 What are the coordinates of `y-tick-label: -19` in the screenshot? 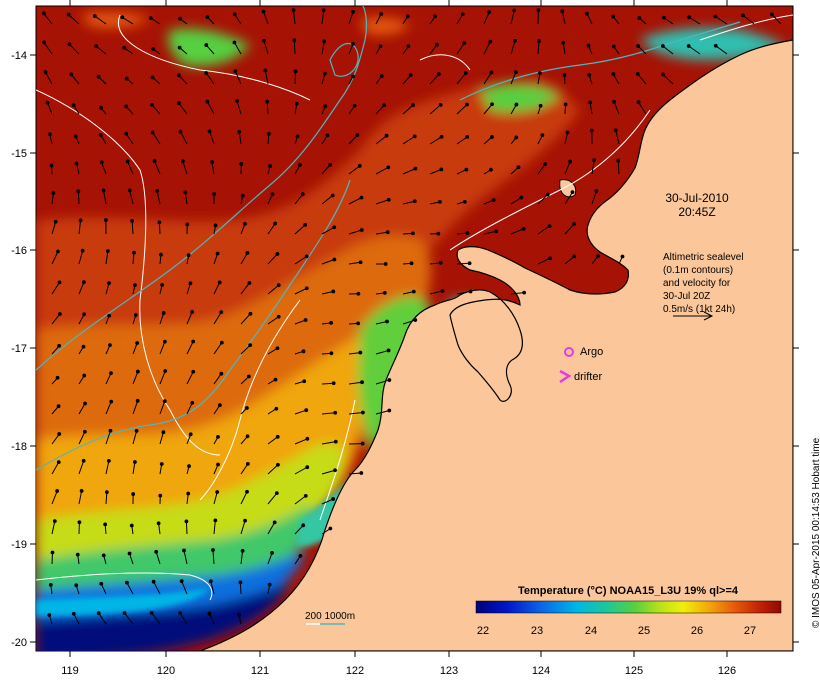 It's located at (19, 545).